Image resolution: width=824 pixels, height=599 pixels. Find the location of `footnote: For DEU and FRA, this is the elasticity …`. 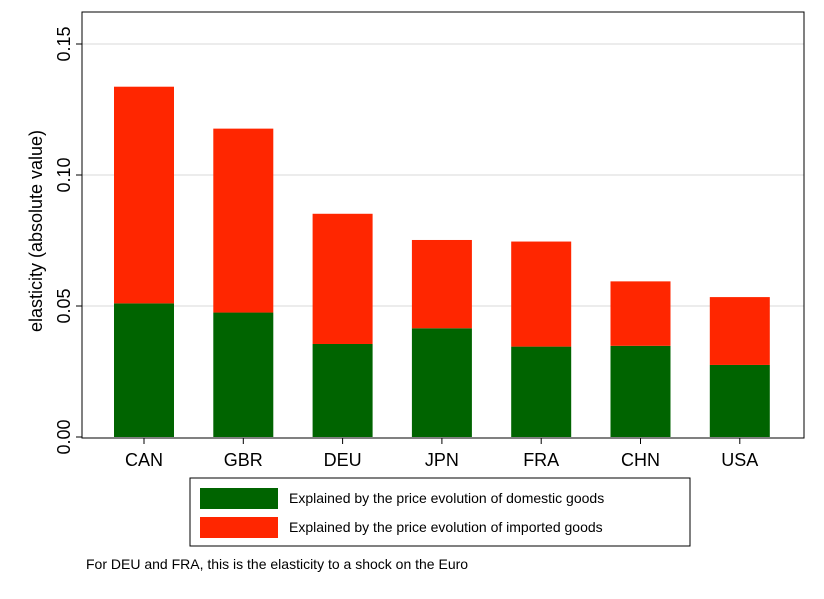

footnote: For DEU and FRA, this is the elasticity … is located at coordinates (277, 564).